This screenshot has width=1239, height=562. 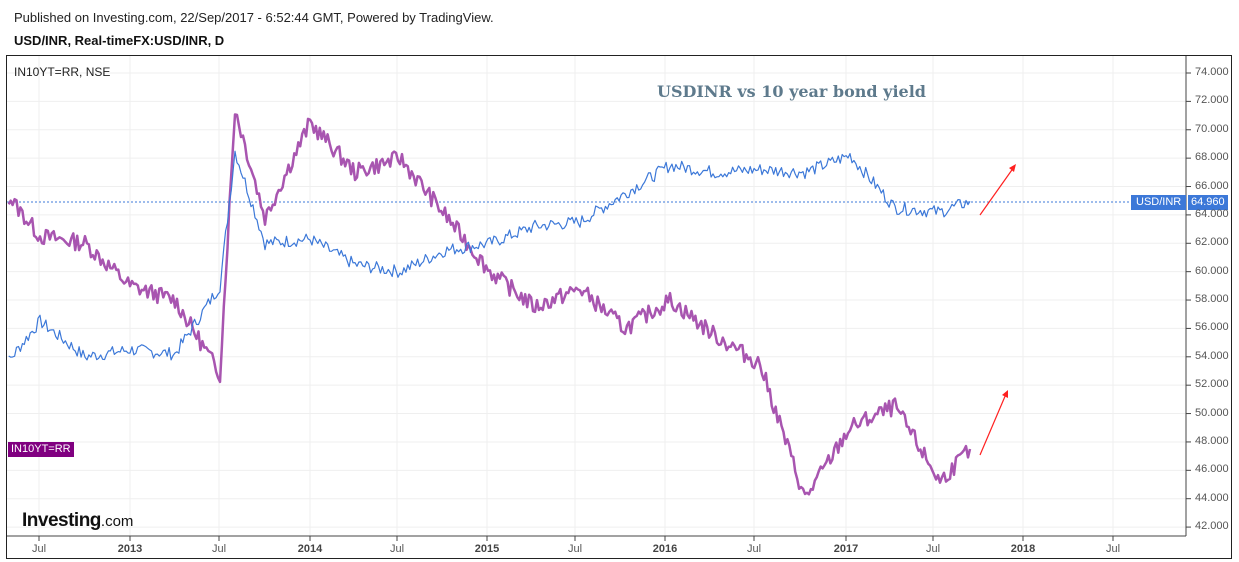 What do you see at coordinates (791, 91) in the screenshot?
I see `annotation-title: USDINR vs 10 year bond yield` at bounding box center [791, 91].